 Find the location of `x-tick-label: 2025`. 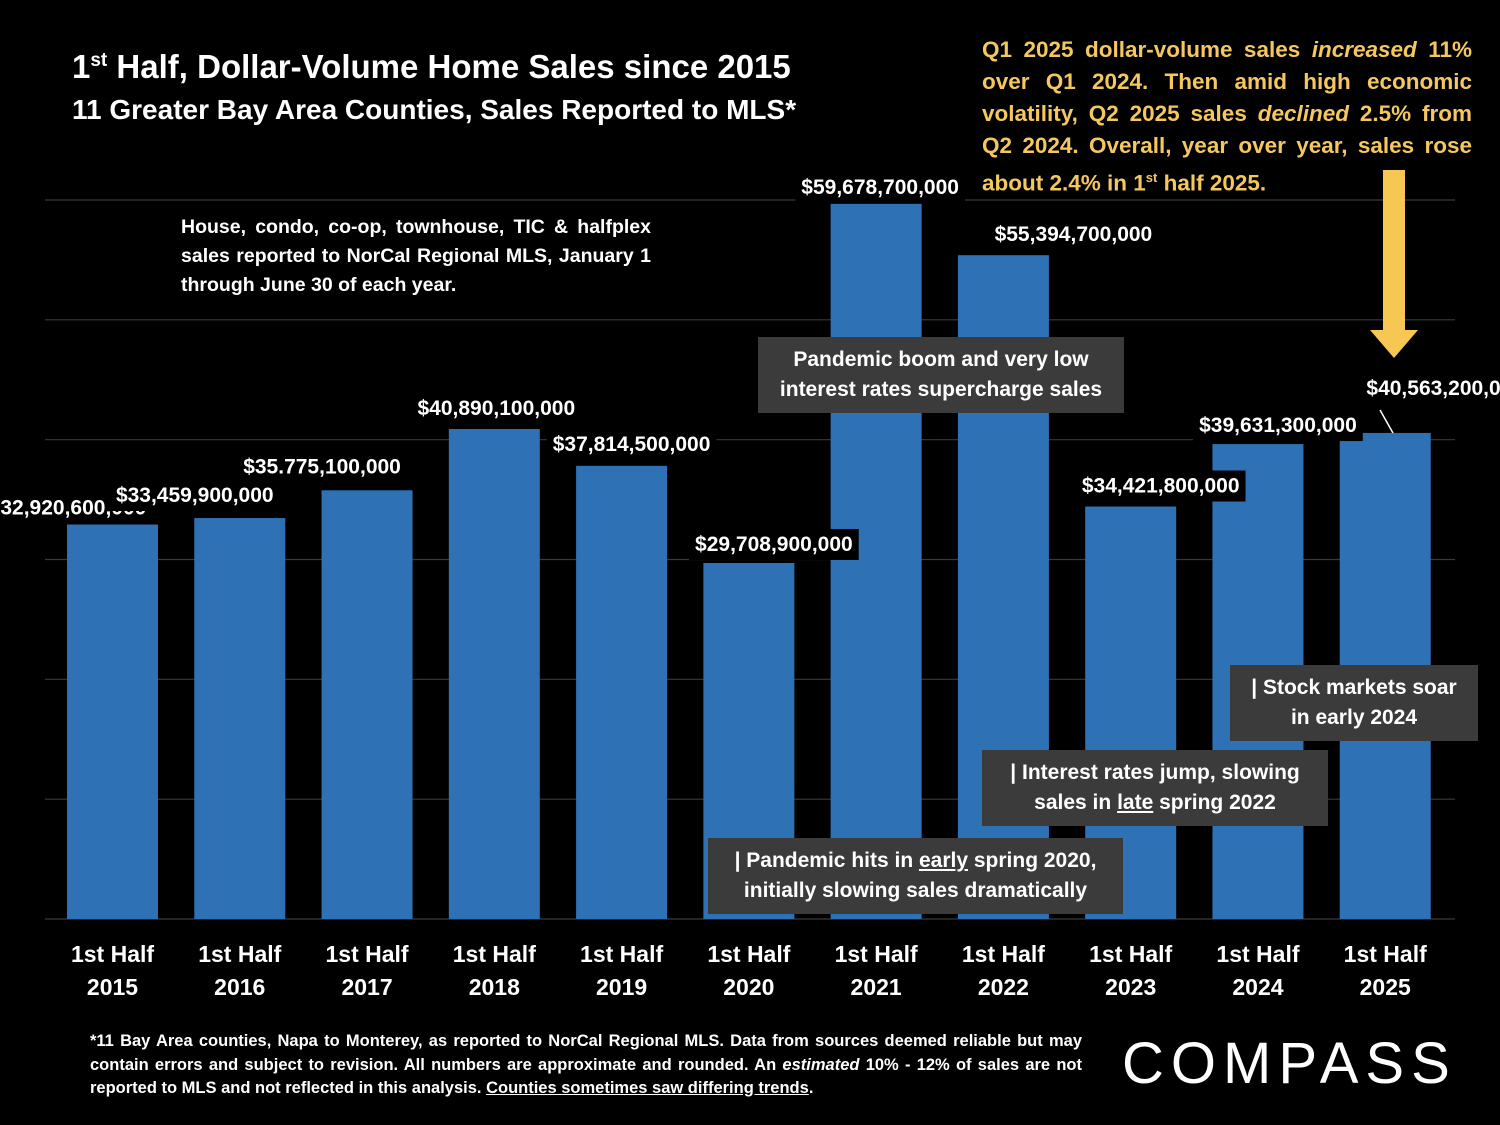

x-tick-label: 2025 is located at coordinates (1385, 987).